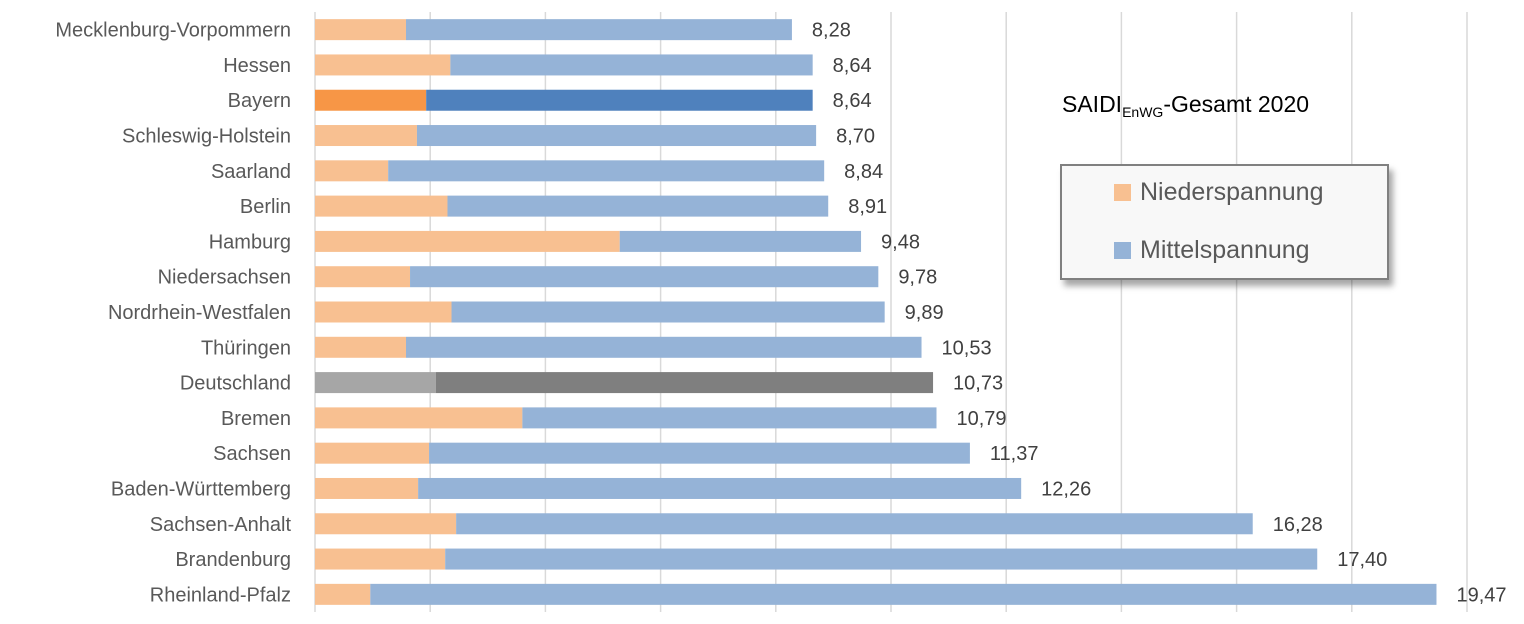 This screenshot has height=624, width=1524. I want to click on chart-title: SAIDIEnWG-Gesamt 2020, so click(1185, 105).